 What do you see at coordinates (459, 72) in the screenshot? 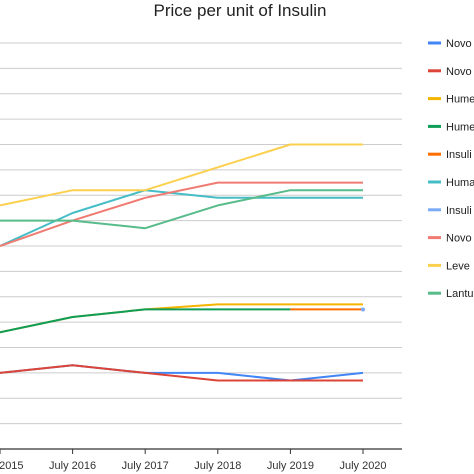
I see `legend-label-2: Novo` at bounding box center [459, 72].